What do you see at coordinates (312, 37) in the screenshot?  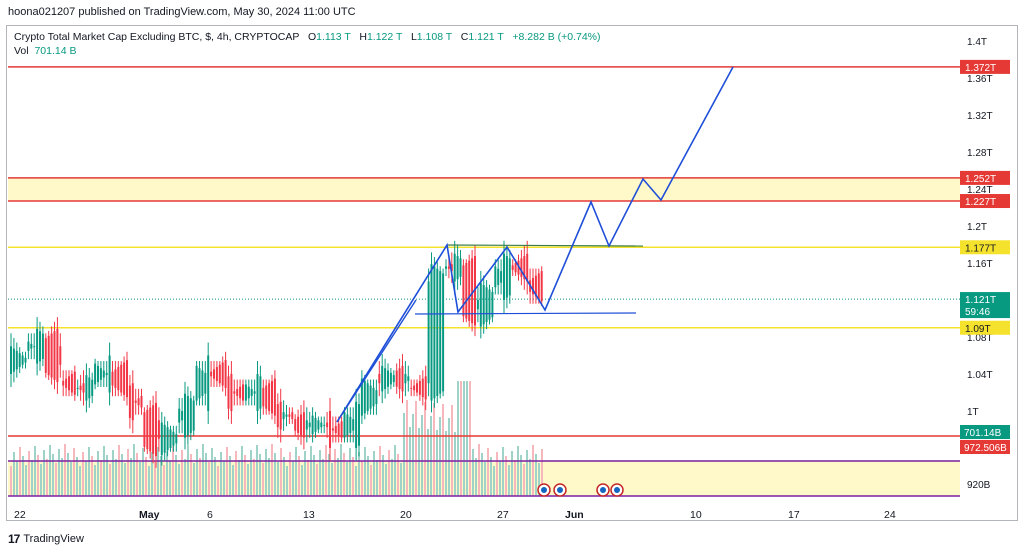 I see `legend-open-label: O` at bounding box center [312, 37].